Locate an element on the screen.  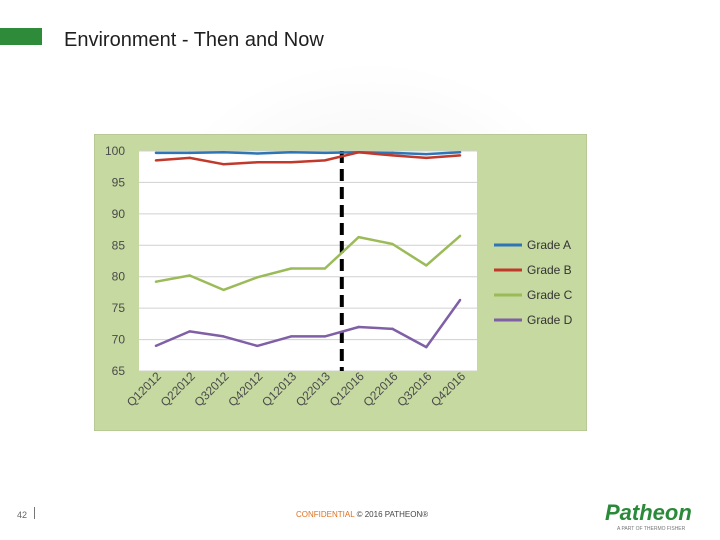
logo-wordmark: Patheon is located at coordinates (648, 512).